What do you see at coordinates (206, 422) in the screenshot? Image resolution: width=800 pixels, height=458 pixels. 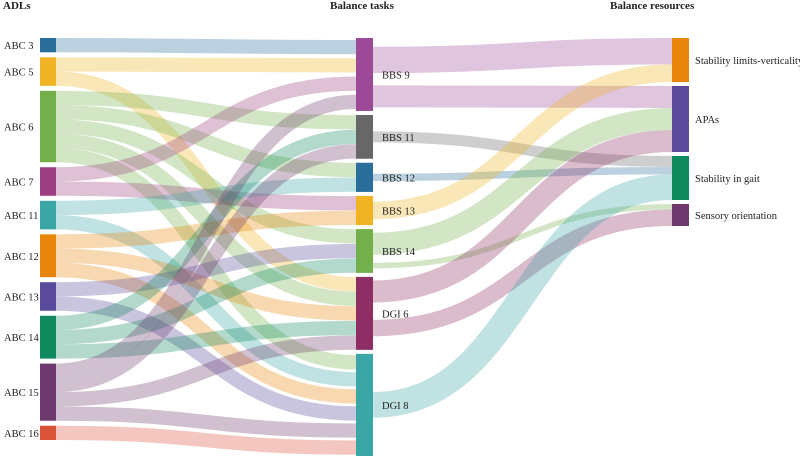 I see `link-abc15-dgi8` at bounding box center [206, 422].